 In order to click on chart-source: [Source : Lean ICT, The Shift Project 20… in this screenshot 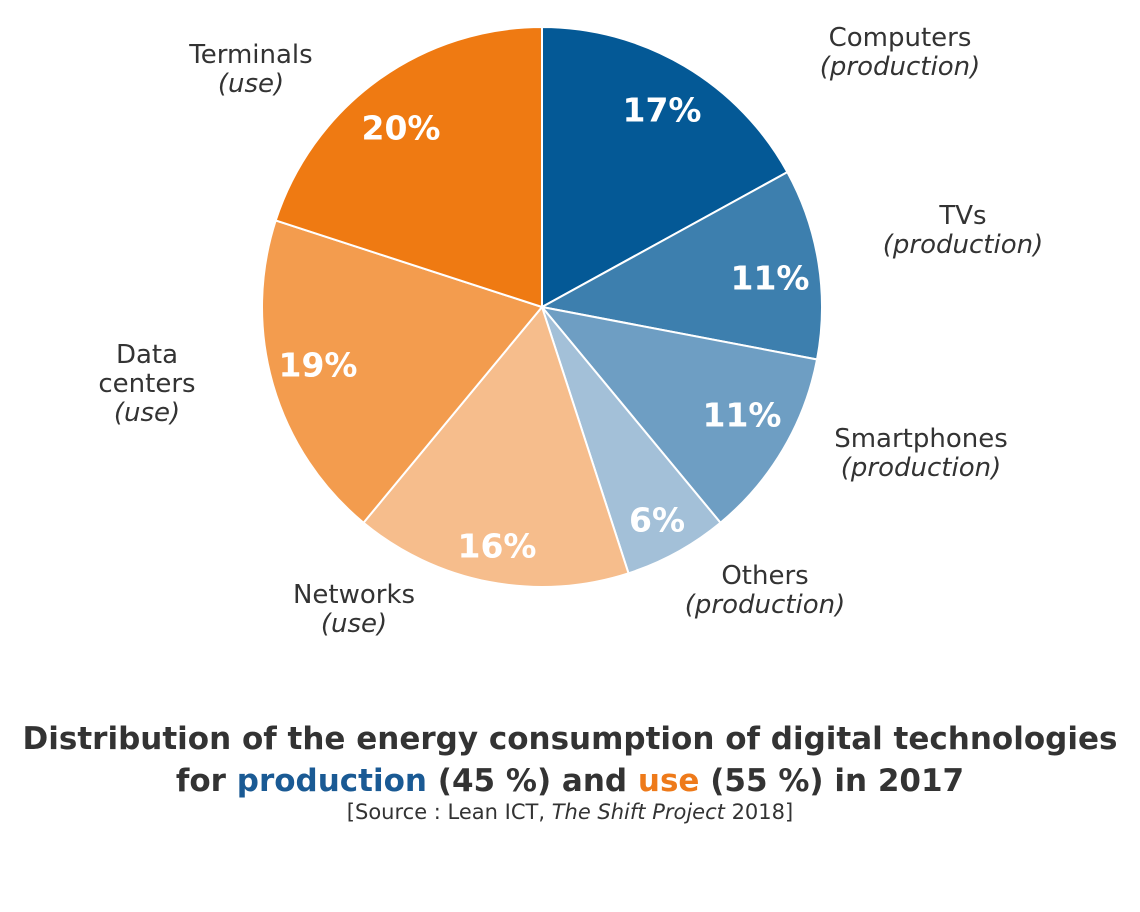, I will do `click(570, 812)`.